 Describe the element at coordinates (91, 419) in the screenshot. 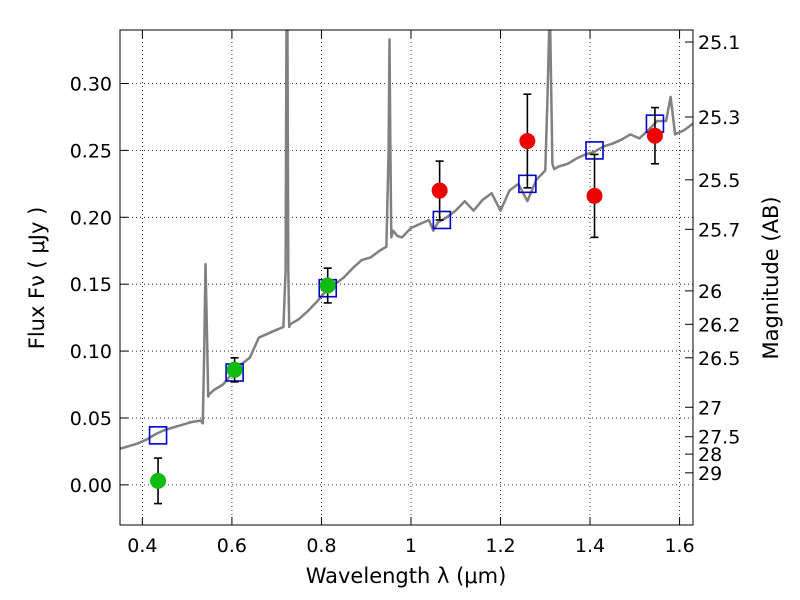

I see `y-tick-label: 0.05` at that location.